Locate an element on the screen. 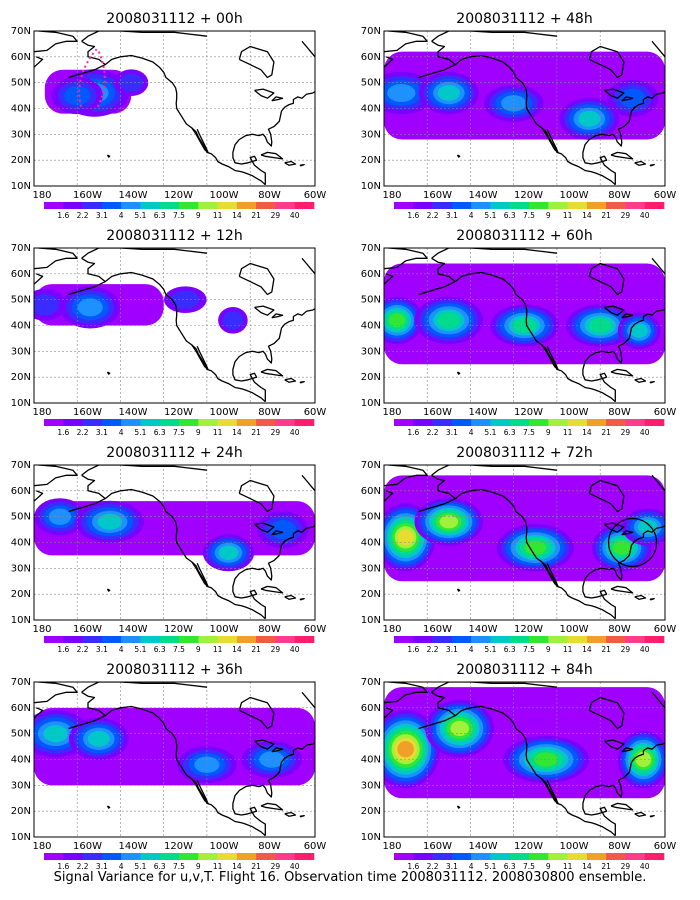 The width and height of the screenshot is (700, 900). map-frame is located at coordinates (174, 759).